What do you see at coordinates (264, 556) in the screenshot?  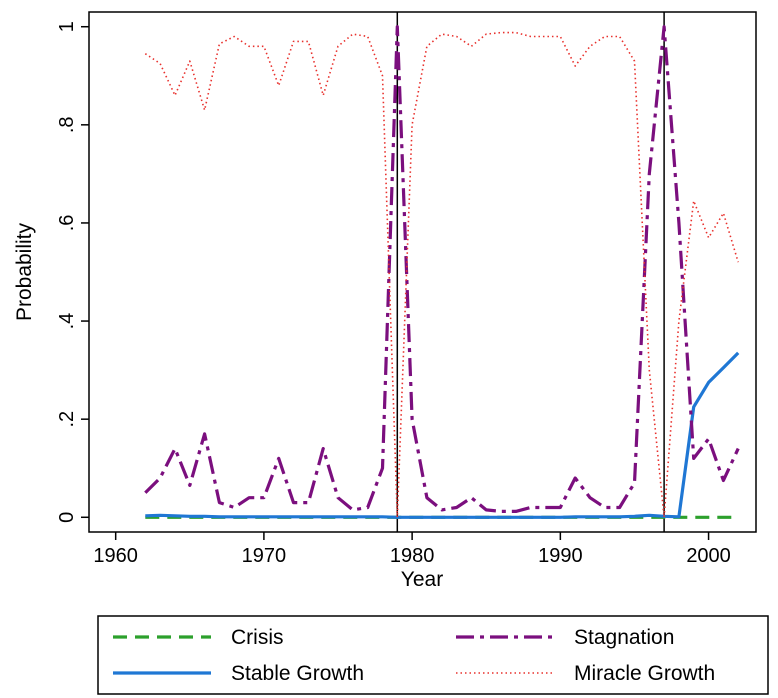 I see `x-tick-label: 1970` at bounding box center [264, 556].